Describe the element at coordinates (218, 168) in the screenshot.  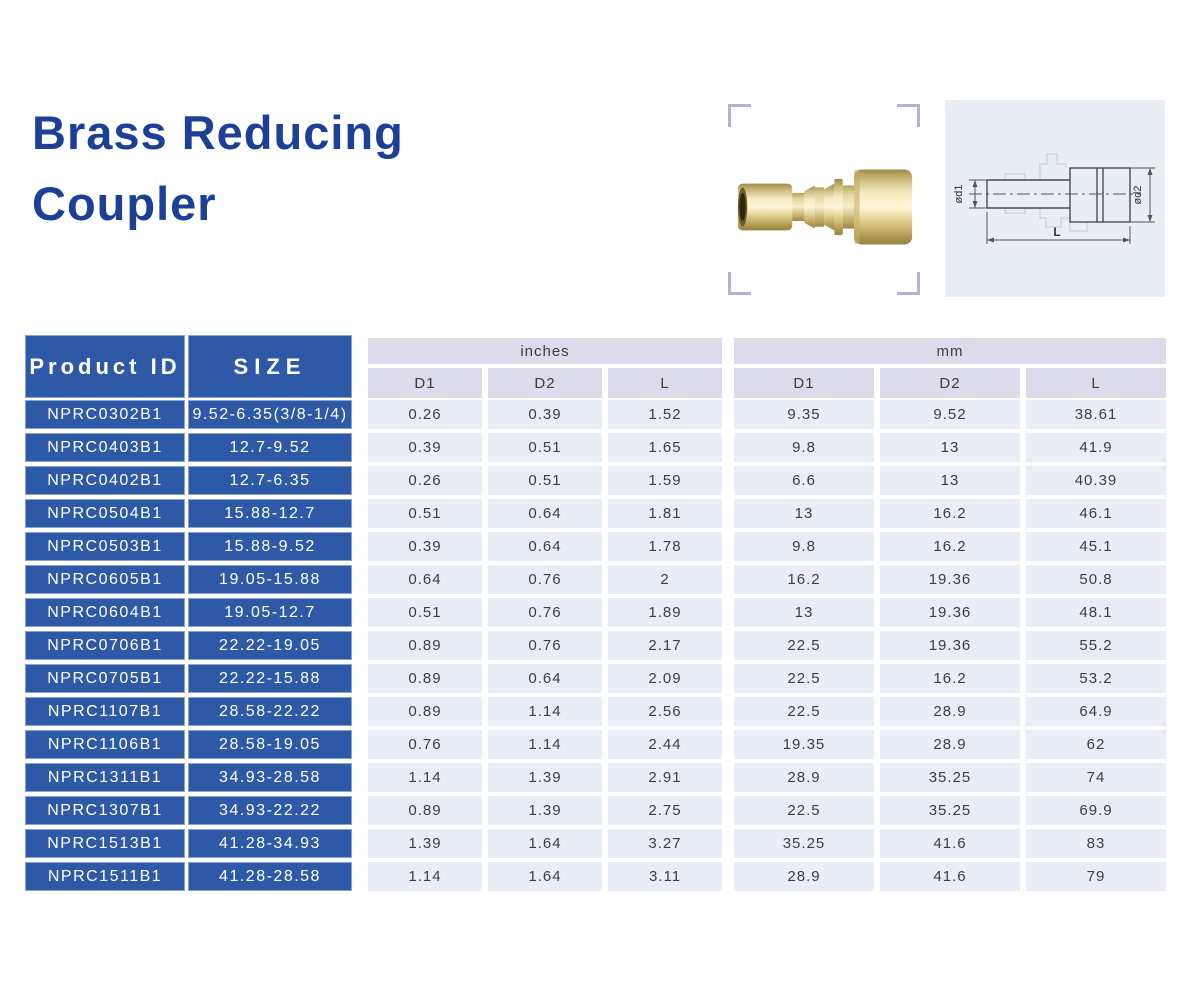
I see `page-title: Brass Reducing Coupler` at that location.